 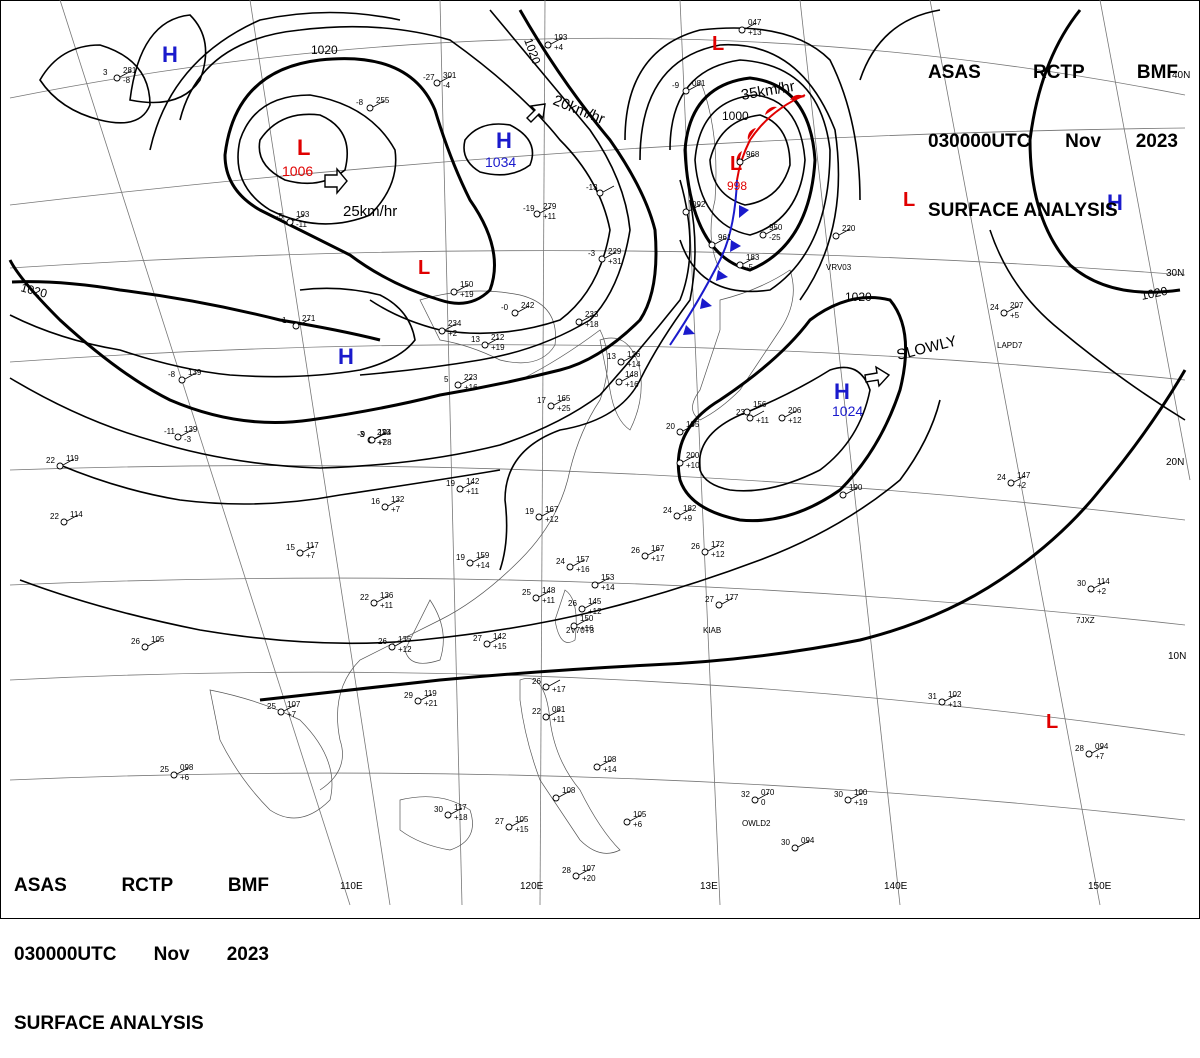 I want to click on station-temp: 25, so click(x=164, y=769).